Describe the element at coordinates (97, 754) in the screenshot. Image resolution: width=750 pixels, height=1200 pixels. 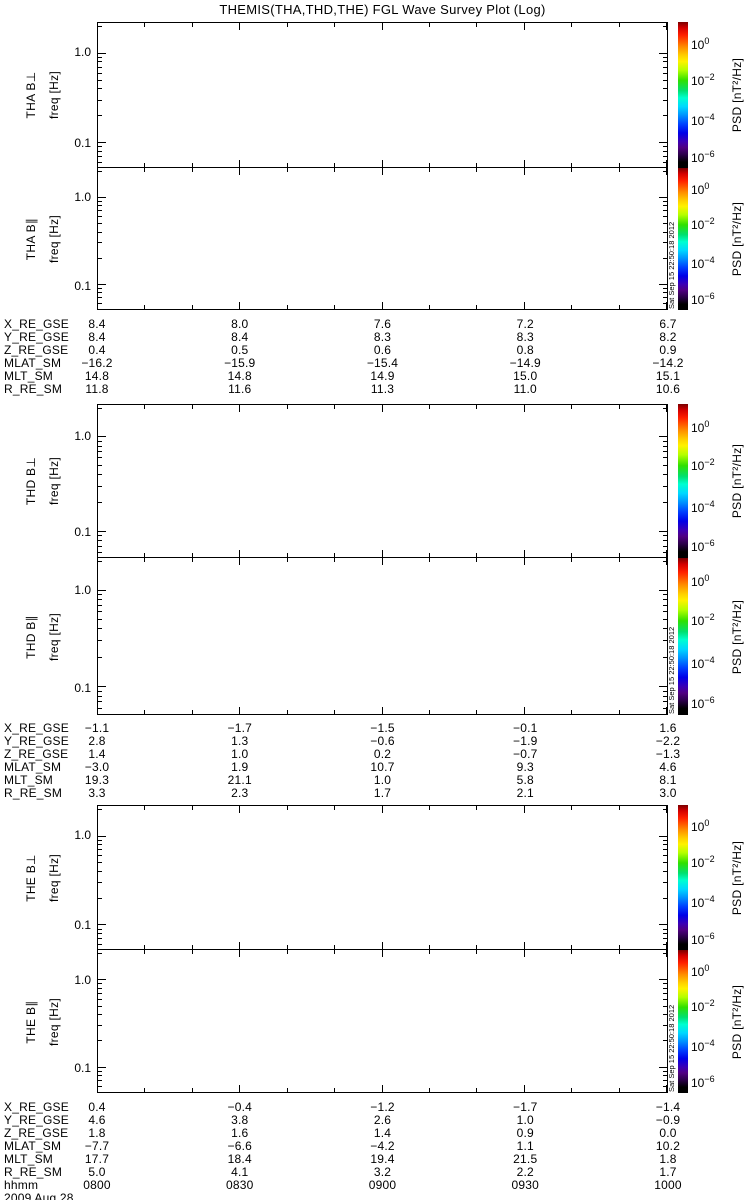
I see `ephemeris-value: 1.4` at that location.